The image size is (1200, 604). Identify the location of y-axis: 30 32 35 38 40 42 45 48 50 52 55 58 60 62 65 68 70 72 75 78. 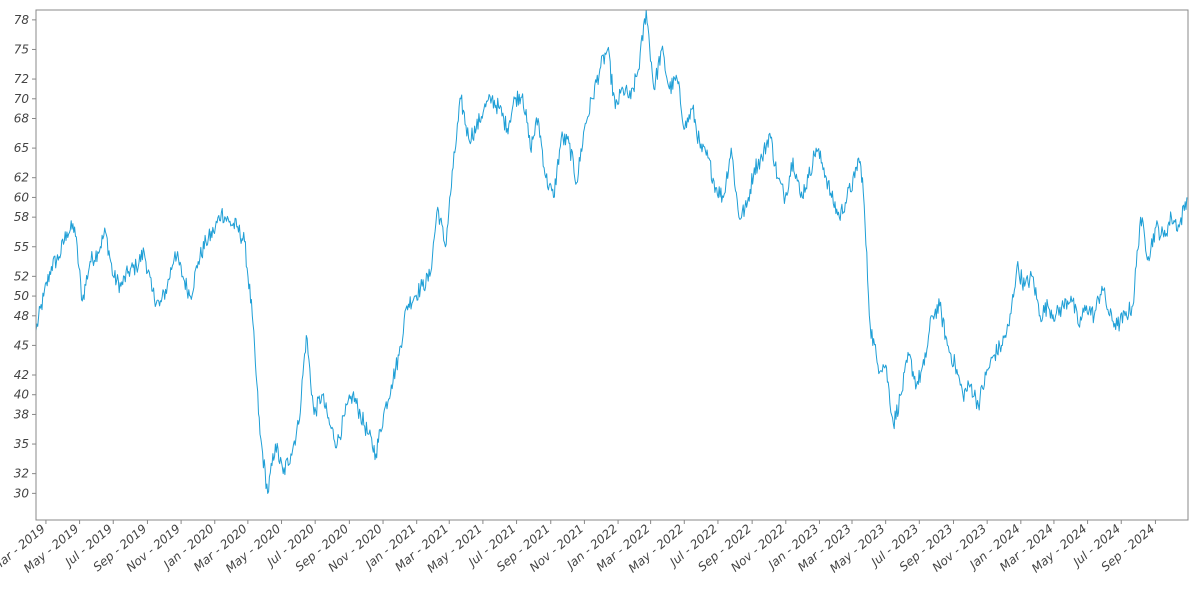
(25, 256).